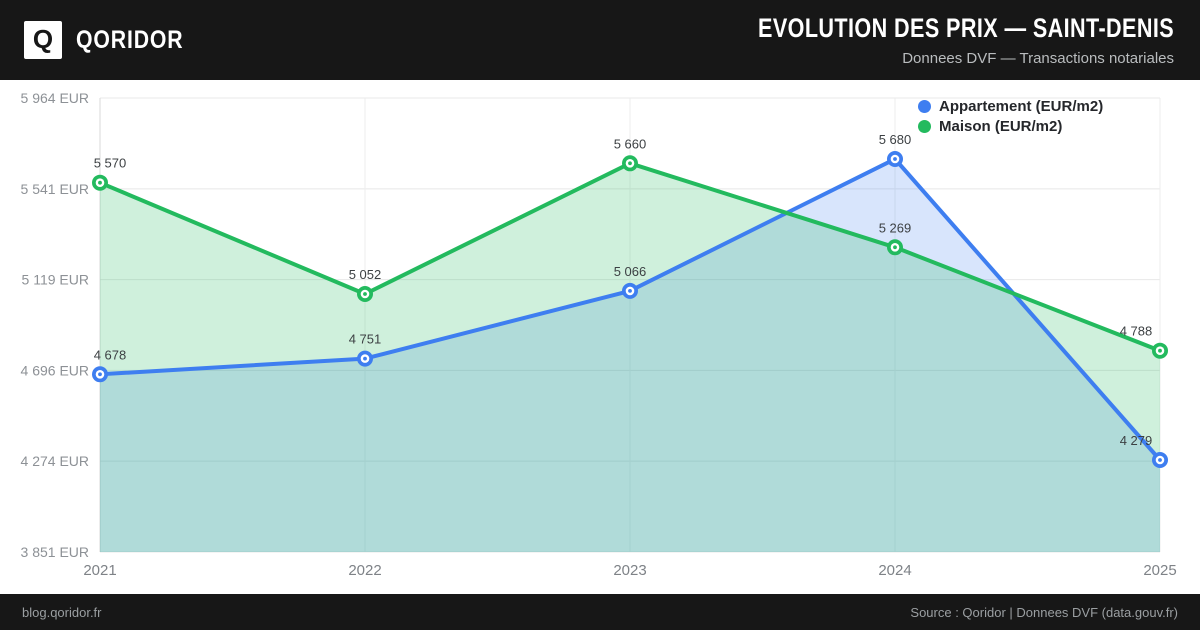  What do you see at coordinates (55, 98) in the screenshot?
I see `y-axis-tick-label: 5 964 EUR` at bounding box center [55, 98].